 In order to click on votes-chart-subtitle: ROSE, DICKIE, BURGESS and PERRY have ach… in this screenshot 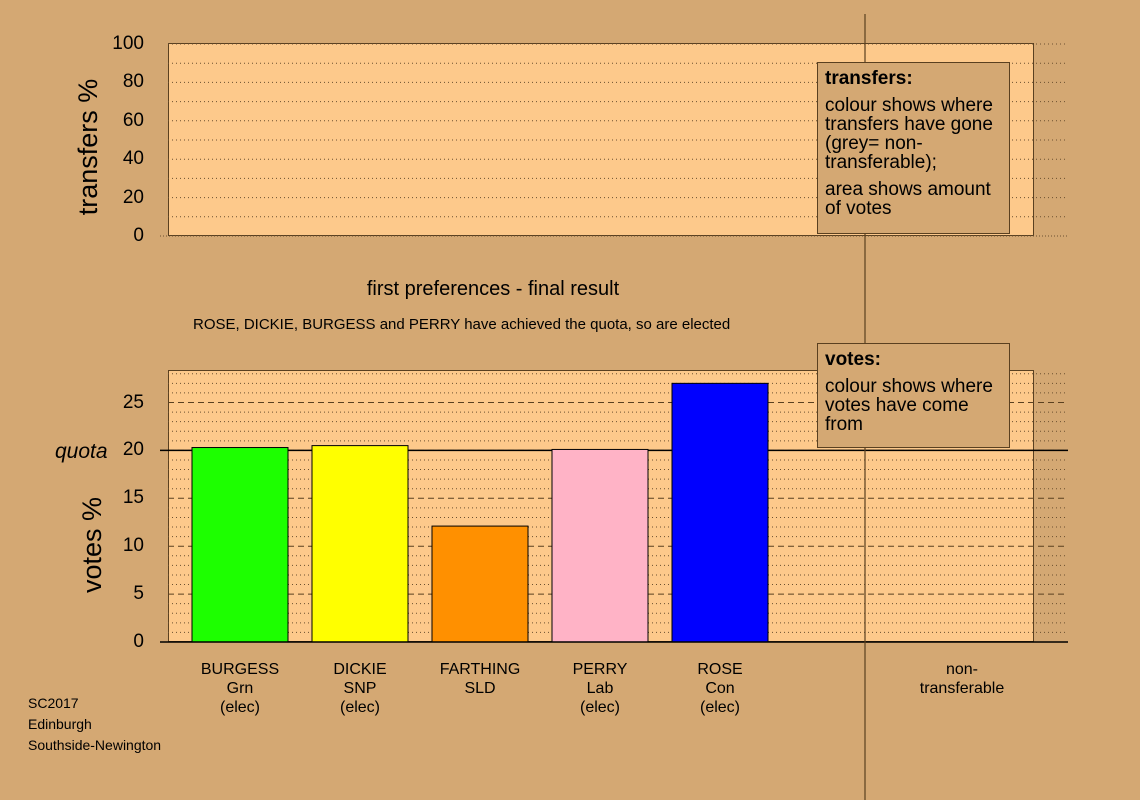, I will do `click(462, 324)`.